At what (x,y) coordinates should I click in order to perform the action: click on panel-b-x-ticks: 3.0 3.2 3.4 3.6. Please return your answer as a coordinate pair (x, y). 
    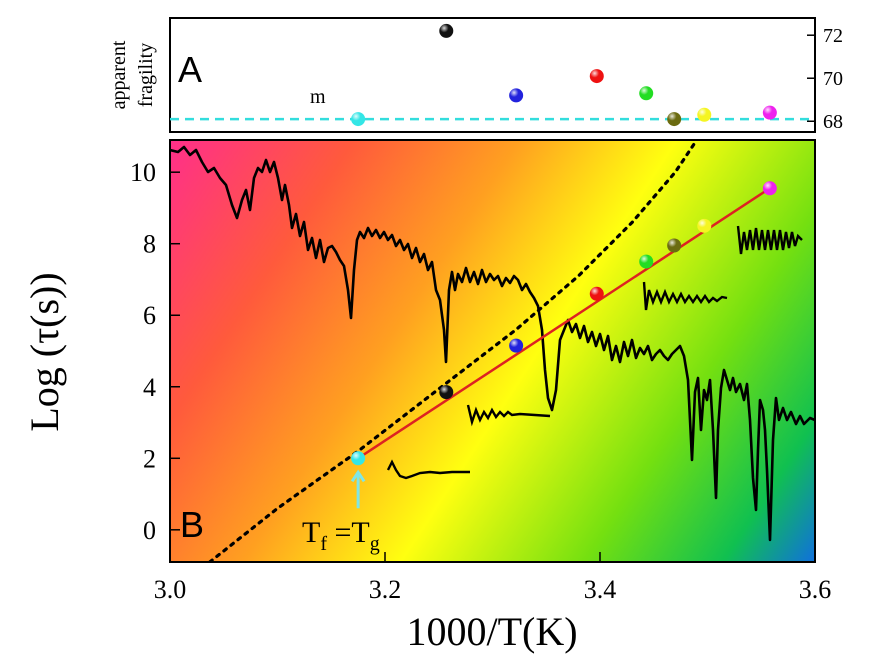
    Looking at the image, I should click on (493, 578).